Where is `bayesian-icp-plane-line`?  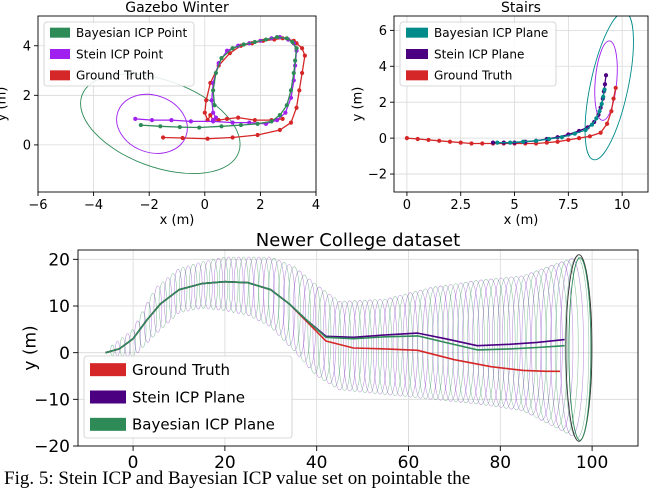 bayesian-icp-plane-line is located at coordinates (551, 116).